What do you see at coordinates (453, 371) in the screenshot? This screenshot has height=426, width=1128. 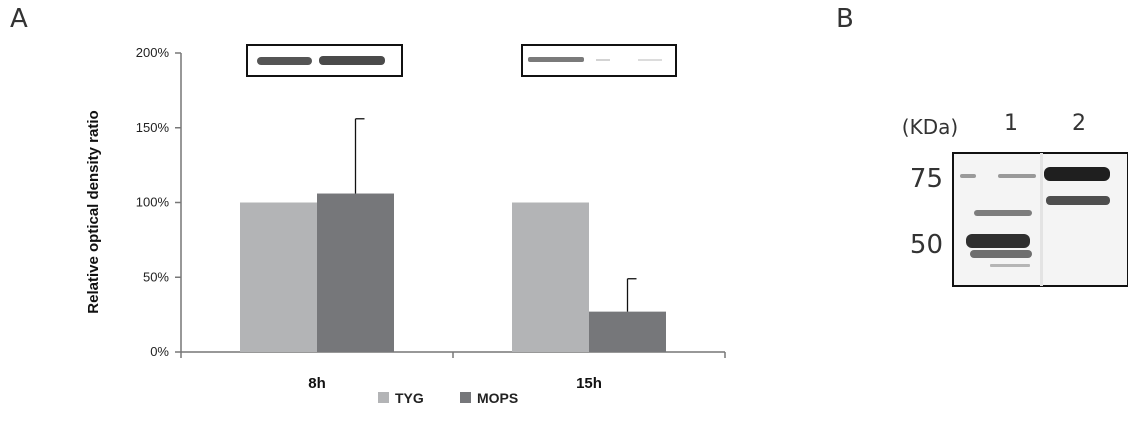 I see `x-axis: 8h 15h` at bounding box center [453, 371].